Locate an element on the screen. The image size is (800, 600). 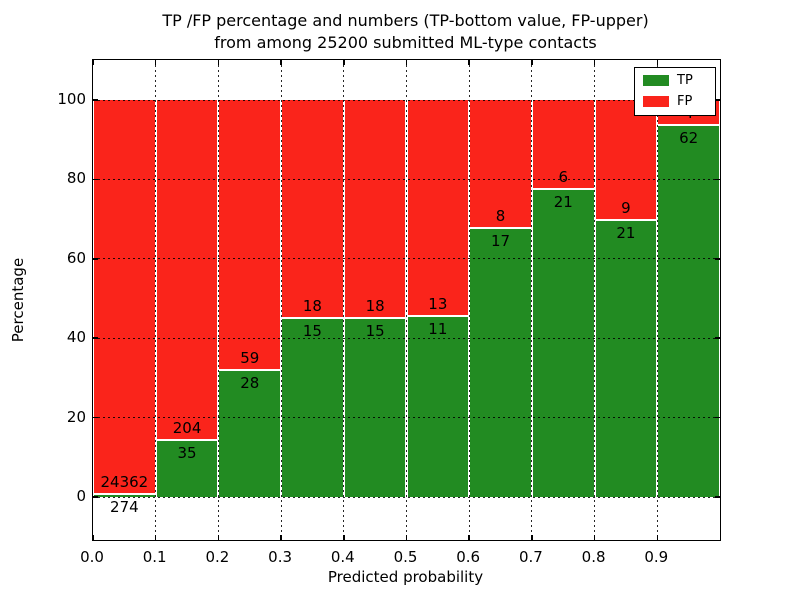
x-tick-label: 0.1 is located at coordinates (154, 557).